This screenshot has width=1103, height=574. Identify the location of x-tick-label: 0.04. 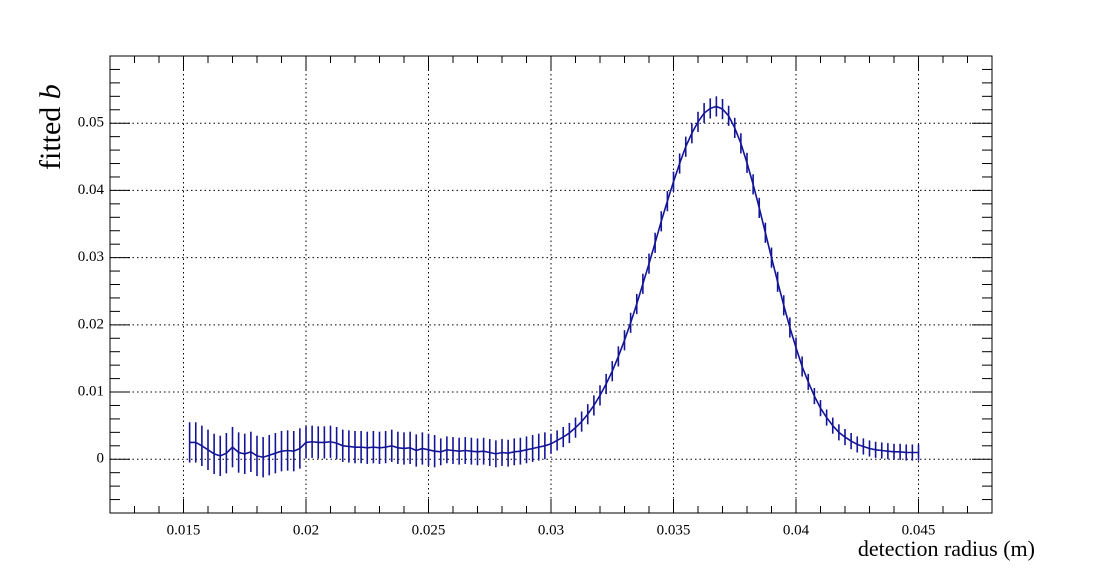
(796, 530).